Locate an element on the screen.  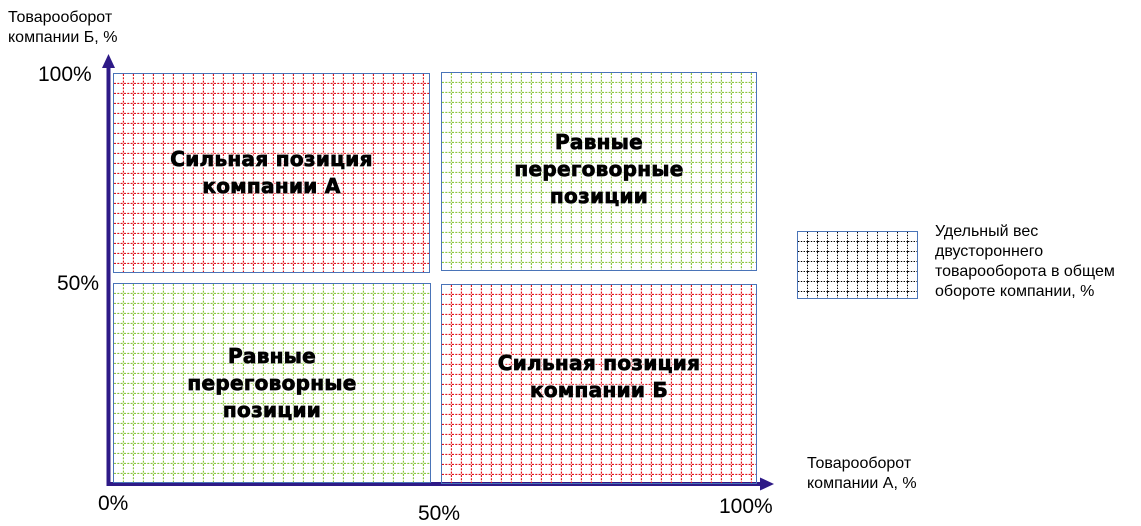
quadrant-top-right-label: Равные переговорные позиции is located at coordinates (599, 169).